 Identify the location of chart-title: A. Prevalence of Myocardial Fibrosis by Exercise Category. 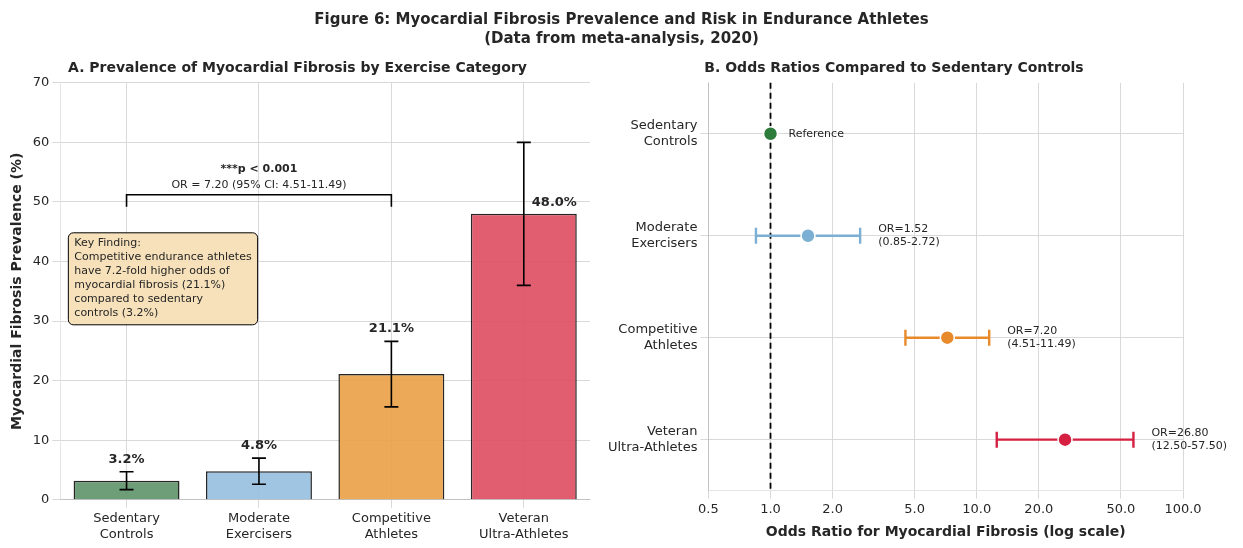
(297, 67).